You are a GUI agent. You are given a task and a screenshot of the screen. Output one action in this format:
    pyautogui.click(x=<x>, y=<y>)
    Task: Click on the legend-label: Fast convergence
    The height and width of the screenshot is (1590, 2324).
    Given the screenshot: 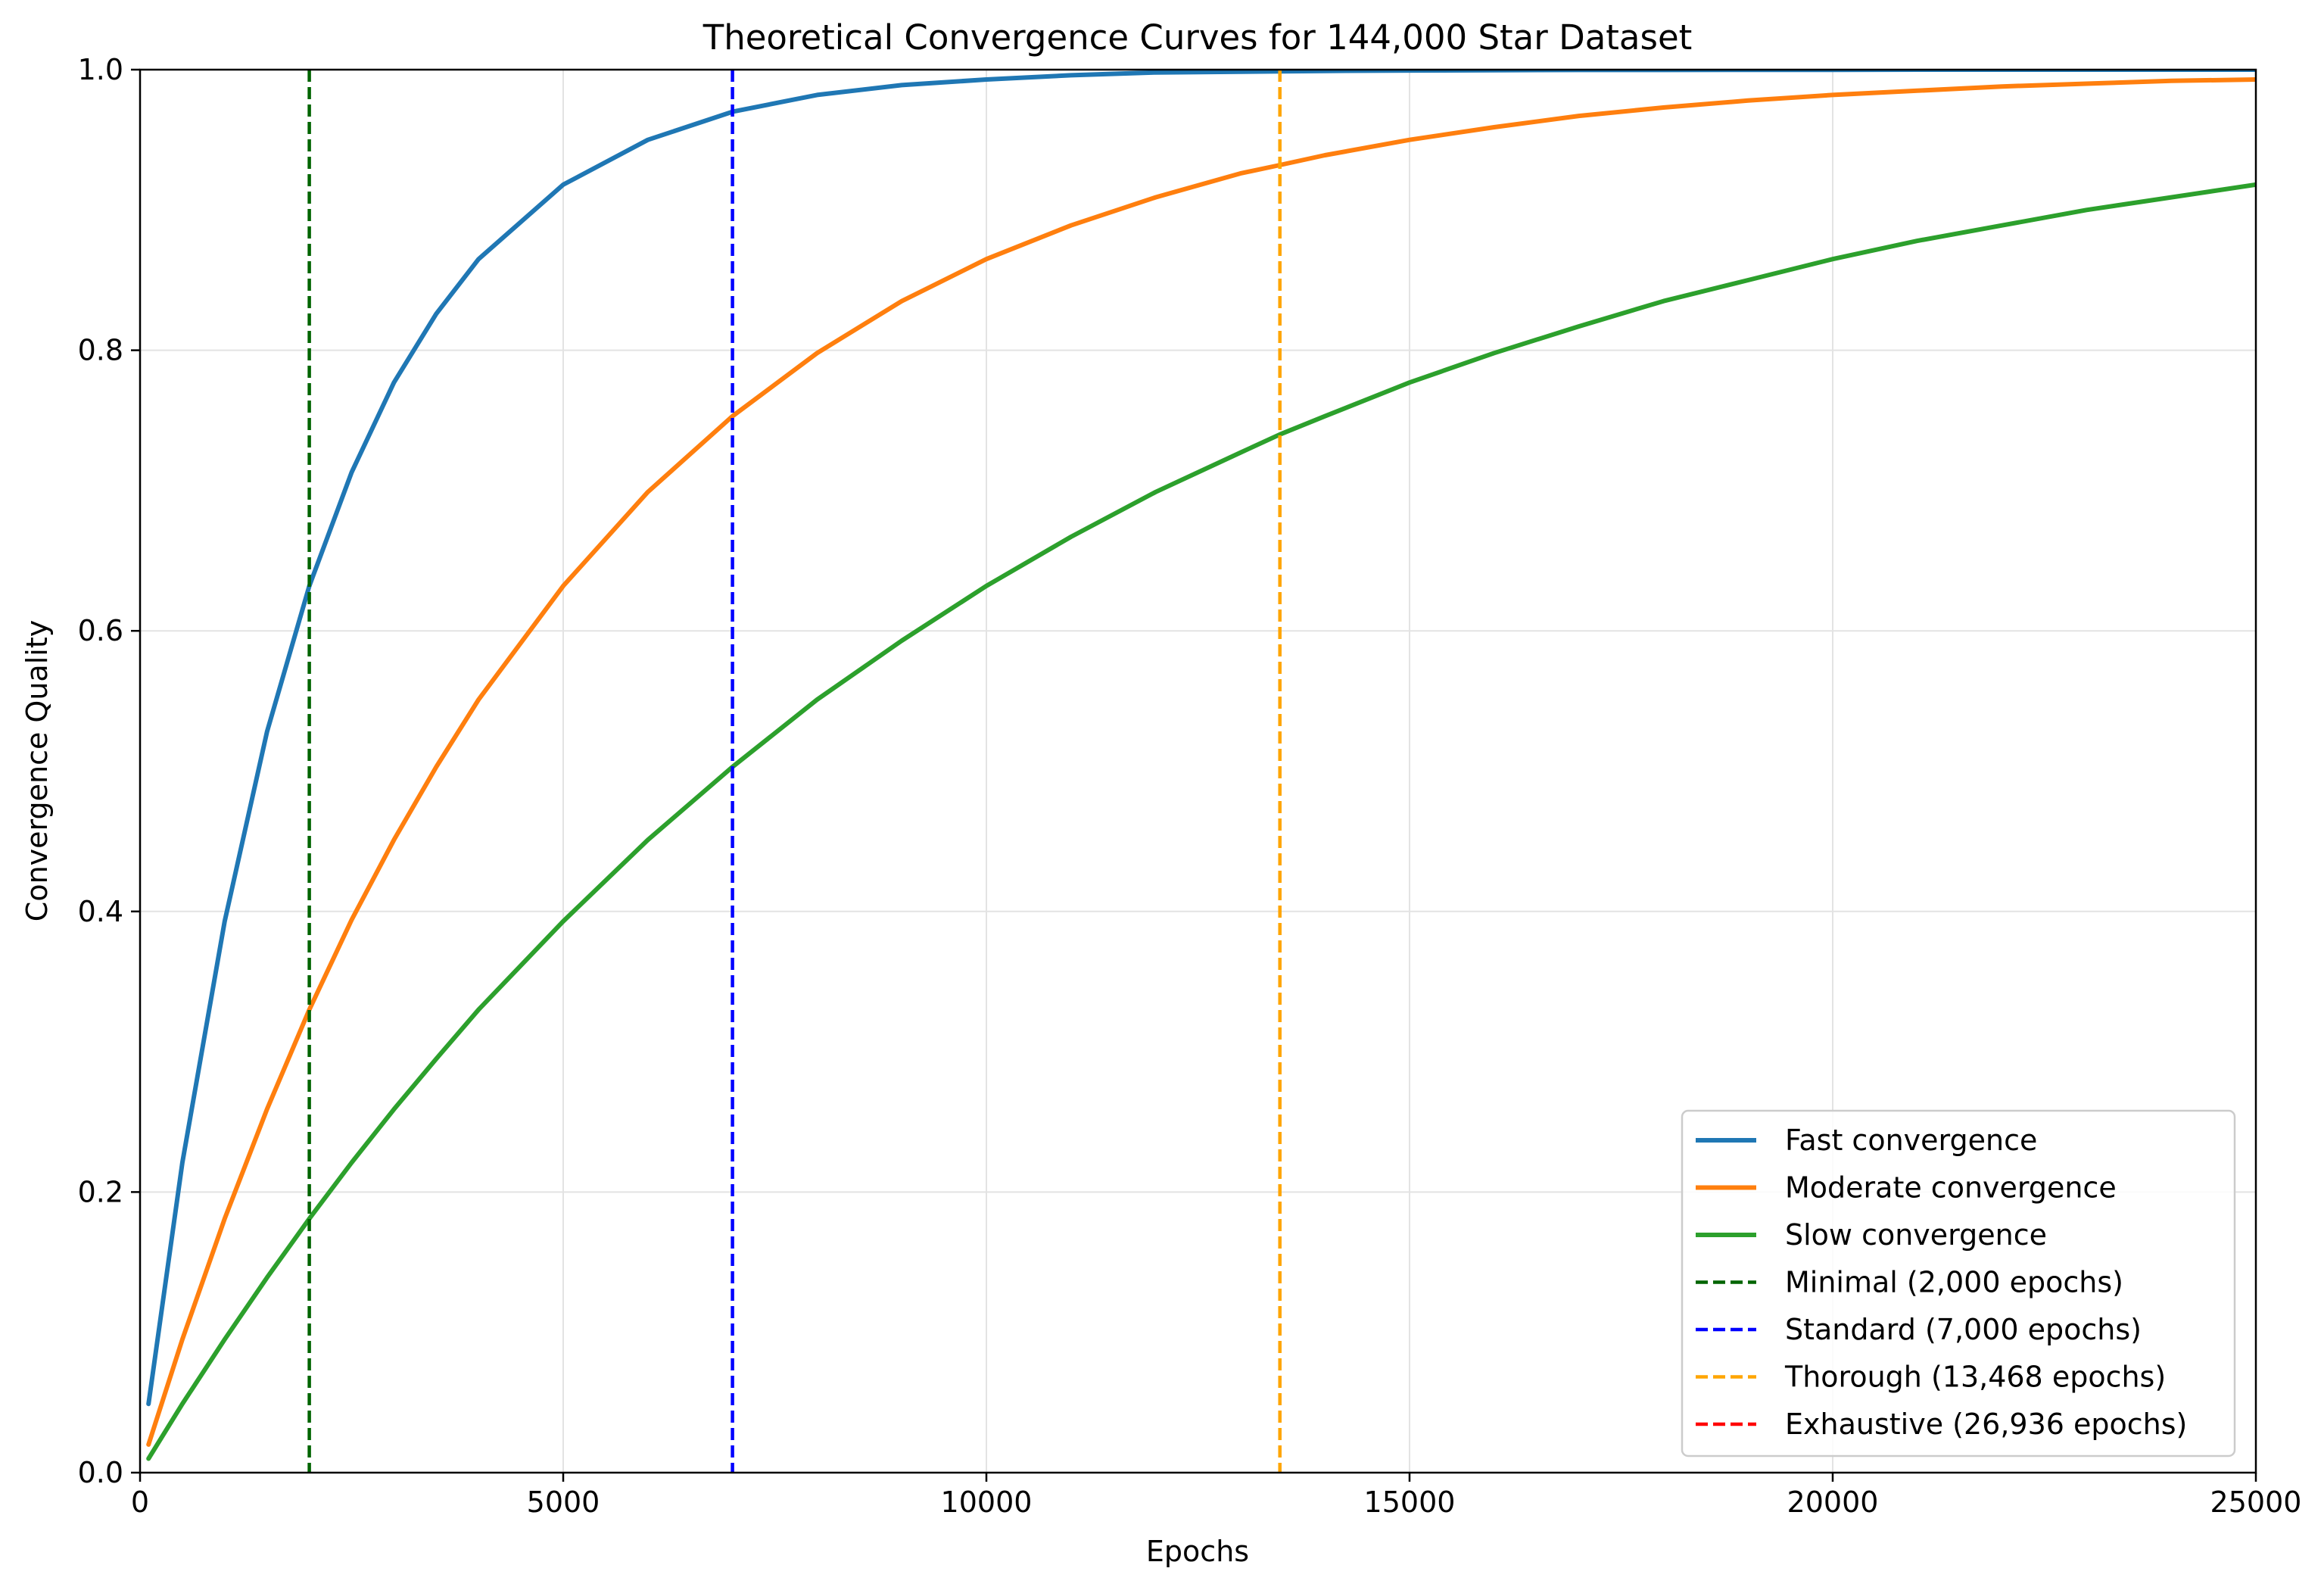 What is the action you would take?
    pyautogui.click(x=1911, y=1140)
    